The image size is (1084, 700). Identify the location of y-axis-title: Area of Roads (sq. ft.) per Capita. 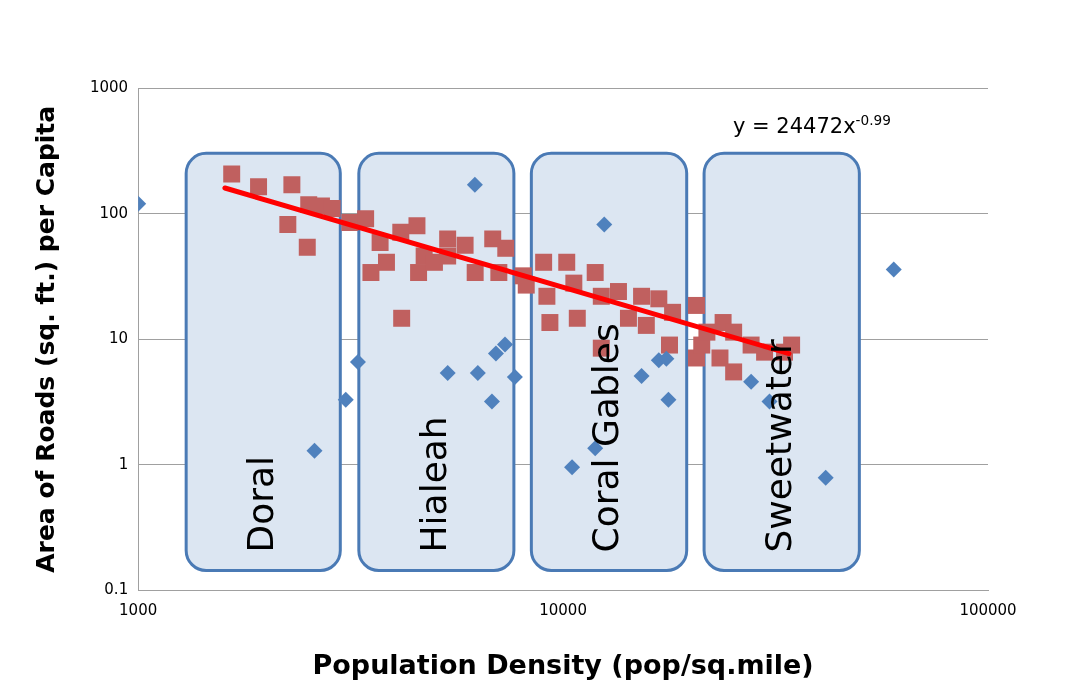
(45, 339).